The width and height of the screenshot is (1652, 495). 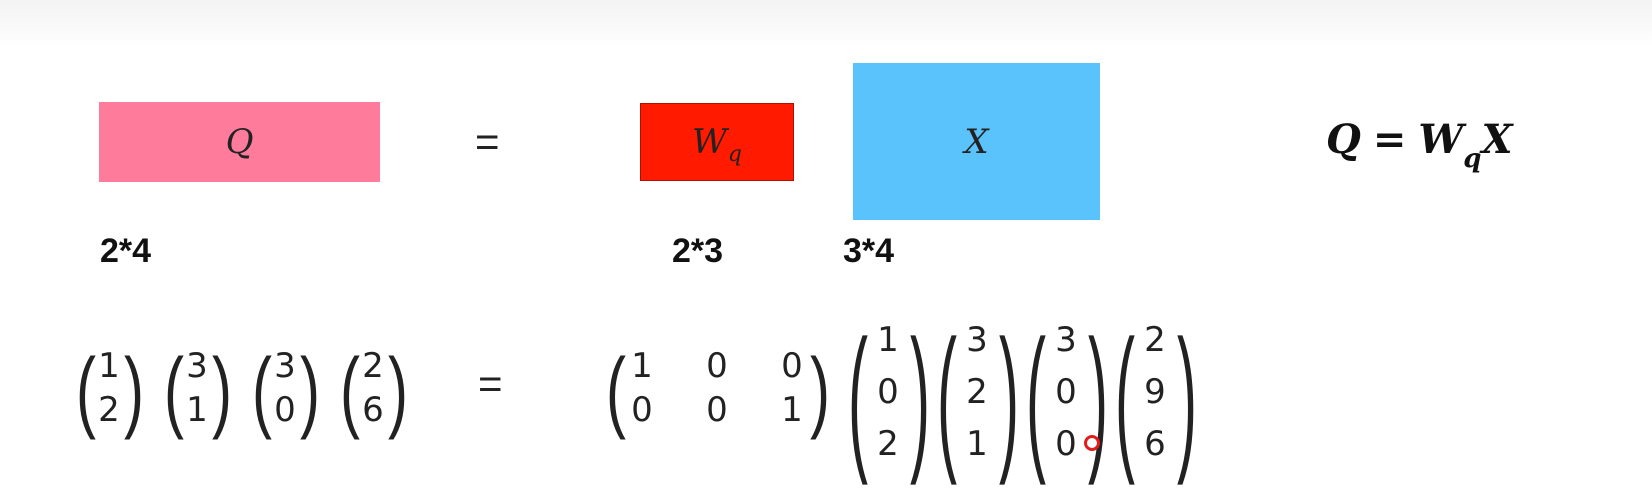 What do you see at coordinates (262, 390) in the screenshot?
I see `q-column-2-left-paren: (` at bounding box center [262, 390].